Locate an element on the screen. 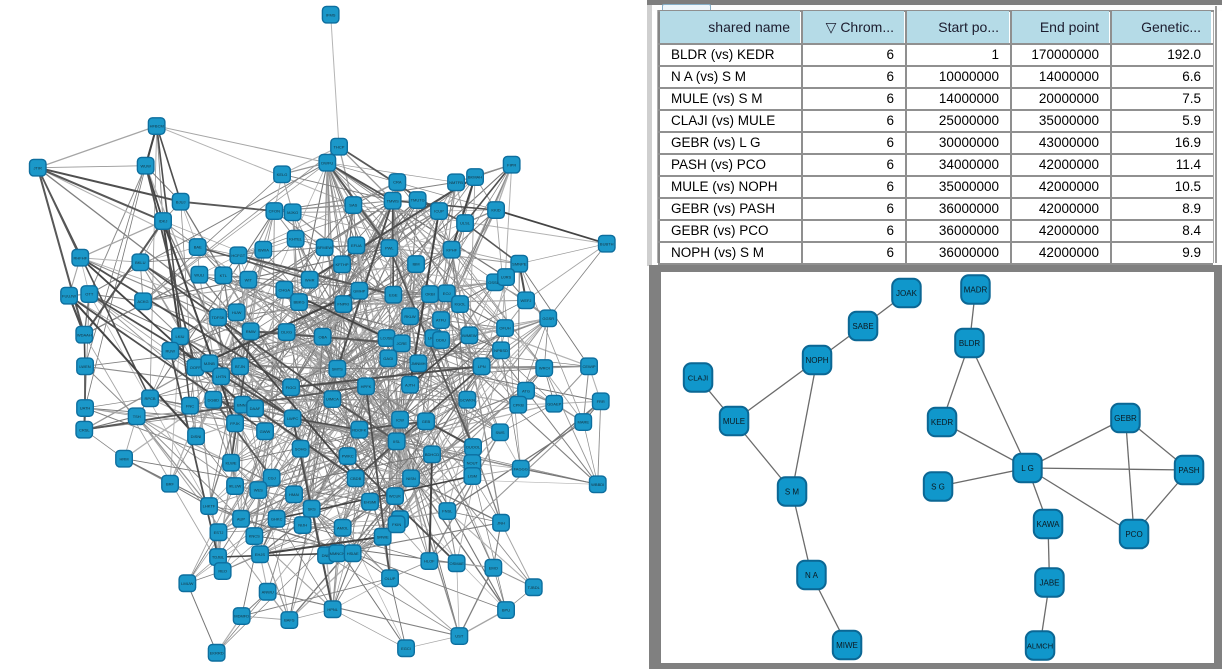 The height and width of the screenshot is (669, 1222). svg-text: CRA is located at coordinates (397, 182).